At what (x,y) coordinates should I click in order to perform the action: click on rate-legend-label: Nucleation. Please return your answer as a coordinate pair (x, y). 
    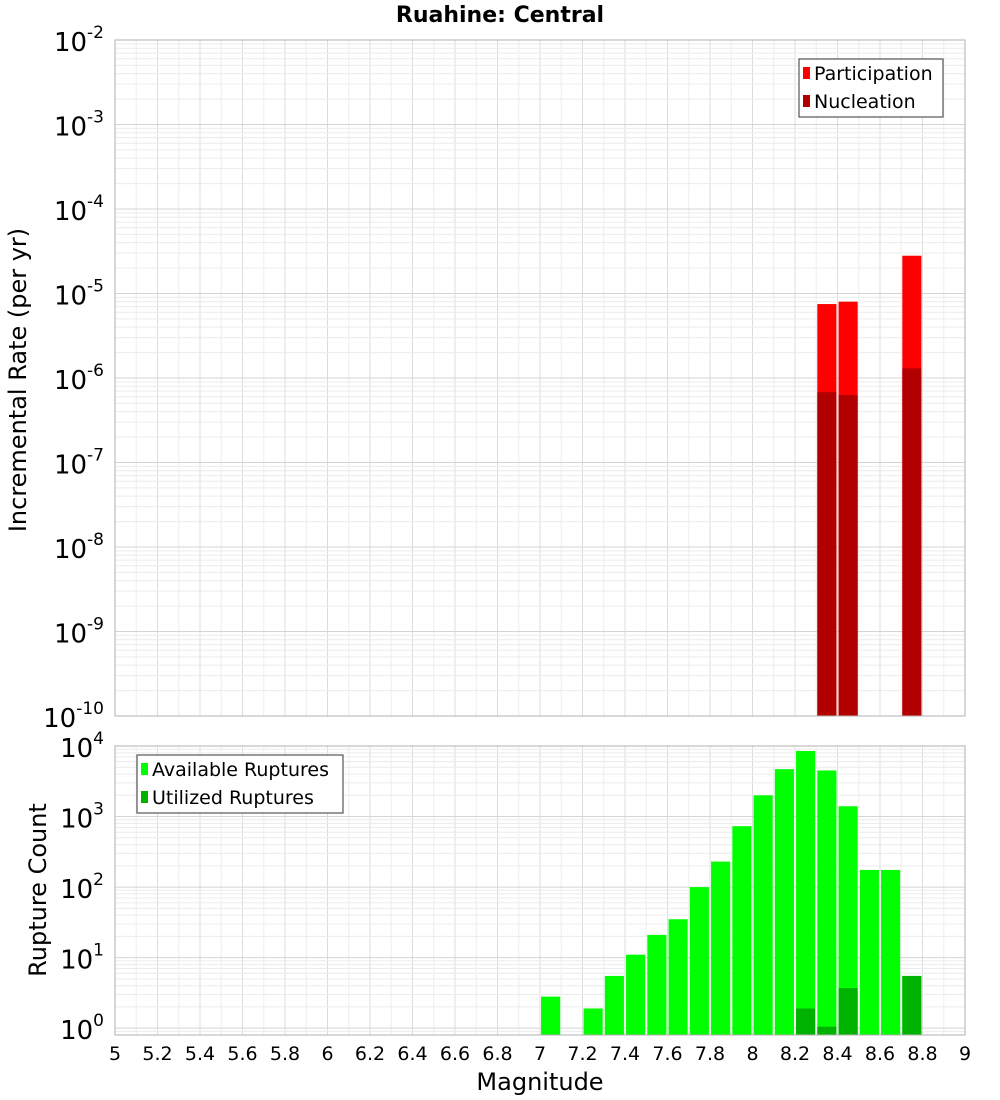
    Looking at the image, I should click on (865, 102).